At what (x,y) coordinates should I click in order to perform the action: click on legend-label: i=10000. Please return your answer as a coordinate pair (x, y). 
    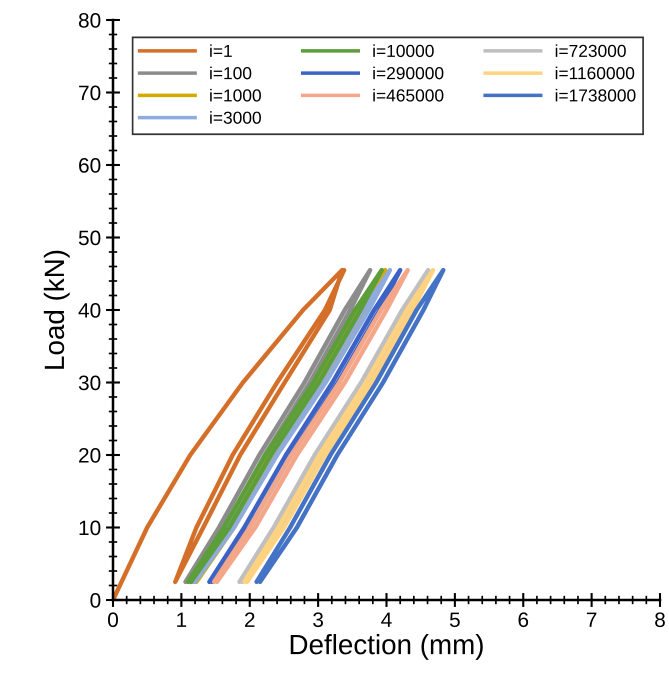
    Looking at the image, I should click on (403, 51).